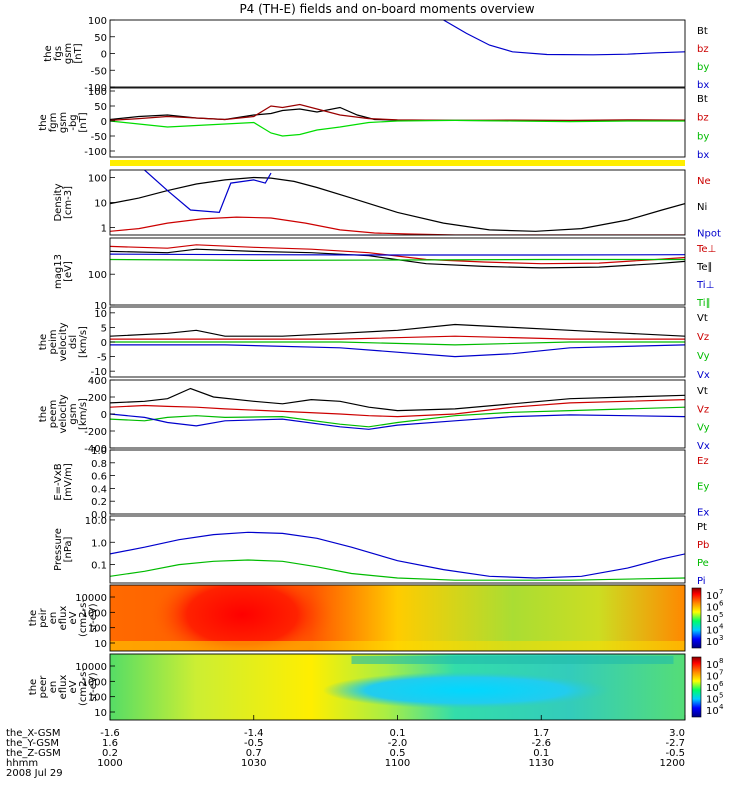  I want to click on y-axis-label-line: velocity, so click(63, 413).